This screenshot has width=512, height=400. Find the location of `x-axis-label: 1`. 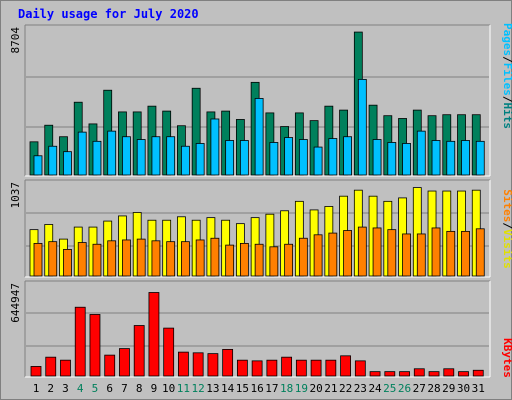

x-axis-label: 1 is located at coordinates (36, 388).